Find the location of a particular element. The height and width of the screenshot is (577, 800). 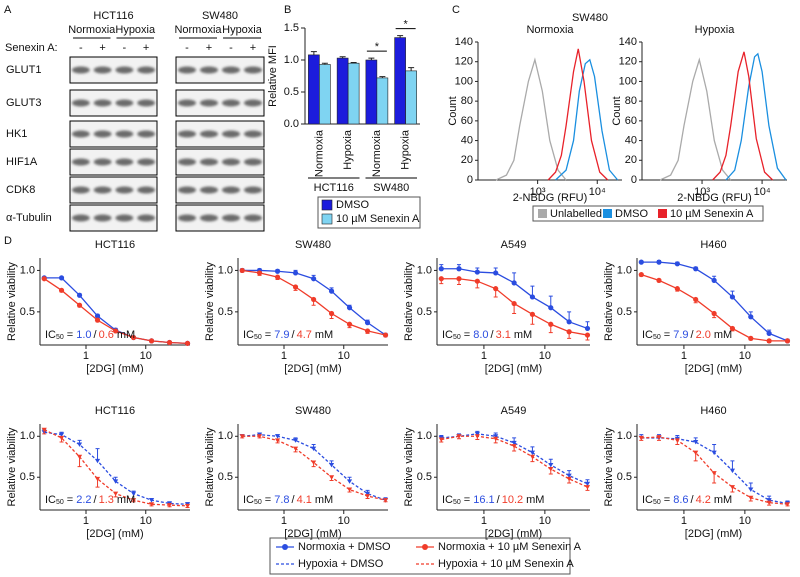

ic50-senexin: 3.1 is located at coordinates (503, 335).